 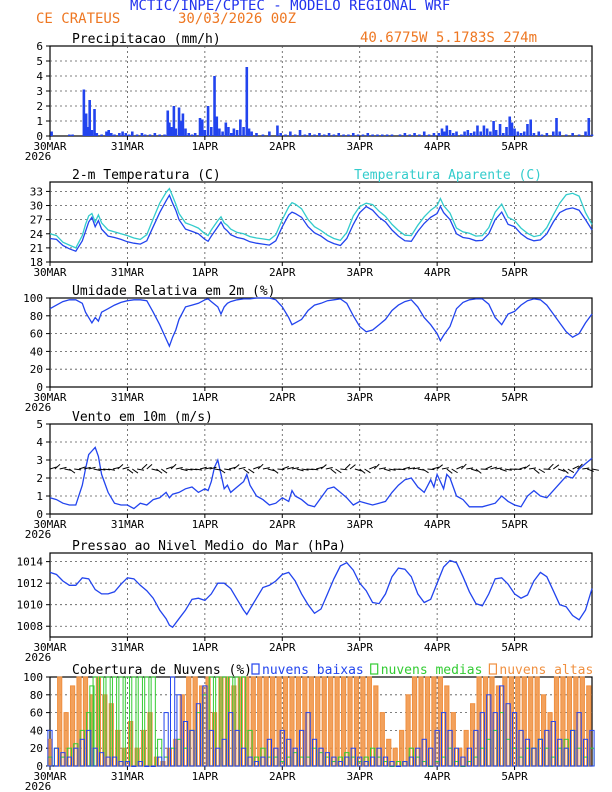 I want to click on station-coords: 40.6775W 5.1783S 274m, so click(x=449, y=38).